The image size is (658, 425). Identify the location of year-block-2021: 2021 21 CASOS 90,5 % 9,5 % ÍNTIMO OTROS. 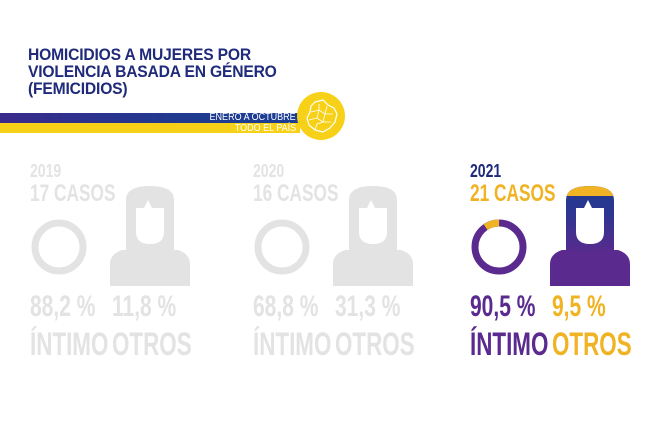
(564, 265).